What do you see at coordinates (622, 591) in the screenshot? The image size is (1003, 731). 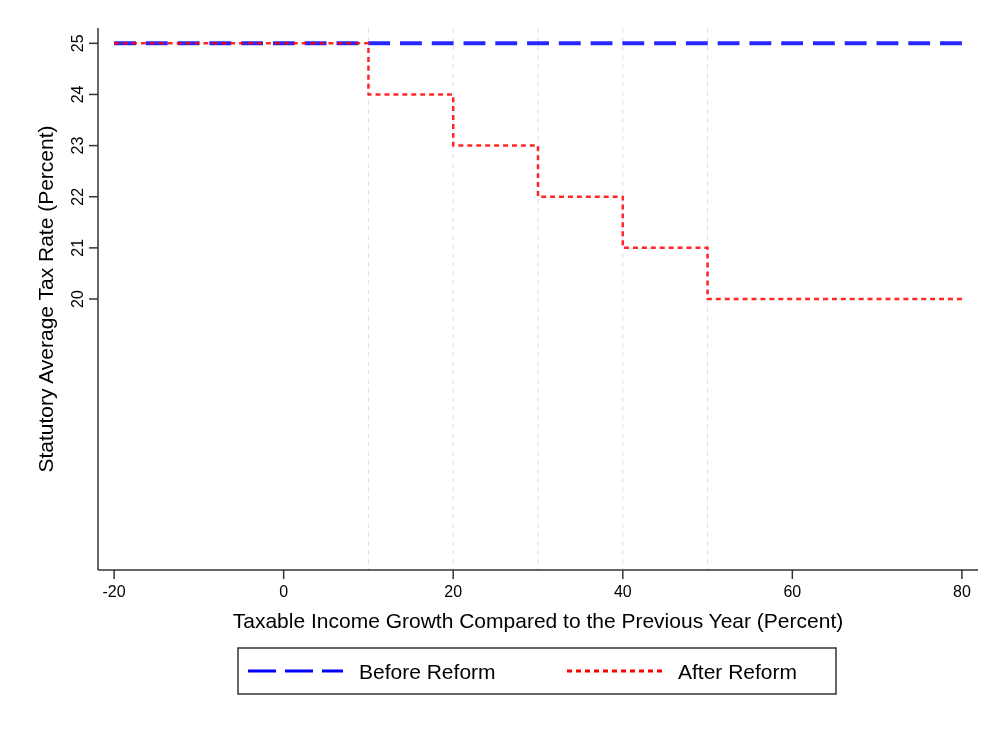 I see `x-tick-label: 40` at bounding box center [622, 591].